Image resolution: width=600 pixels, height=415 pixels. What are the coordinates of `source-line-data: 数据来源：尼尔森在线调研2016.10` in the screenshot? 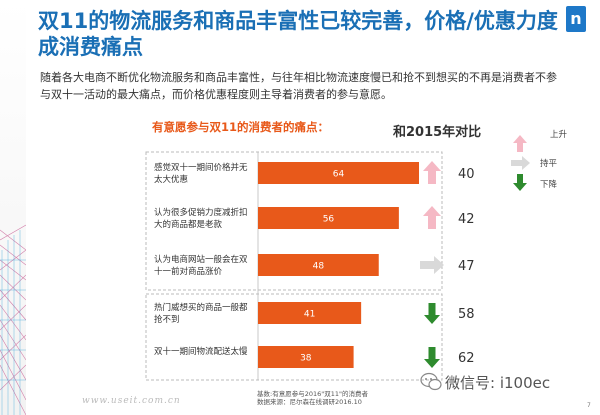 It's located at (309, 402).